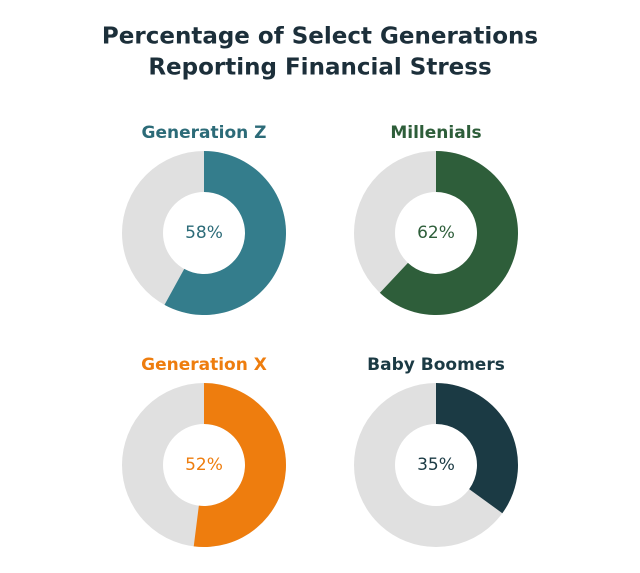 Image resolution: width=640 pixels, height=573 pixels. I want to click on value-label: 62%, so click(436, 233).